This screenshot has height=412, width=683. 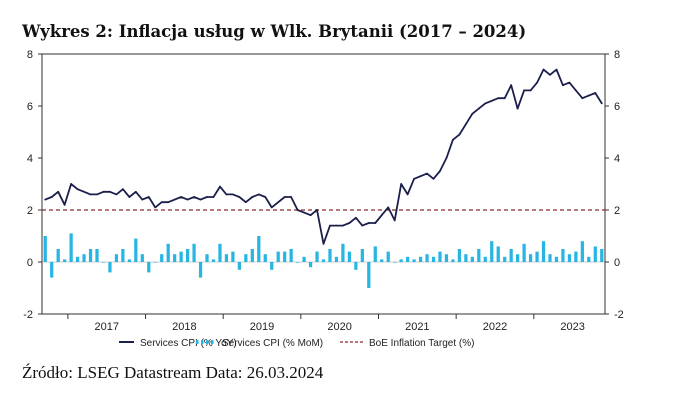 What do you see at coordinates (619, 315) in the screenshot?
I see `y-tick-label-right: -2` at bounding box center [619, 315].